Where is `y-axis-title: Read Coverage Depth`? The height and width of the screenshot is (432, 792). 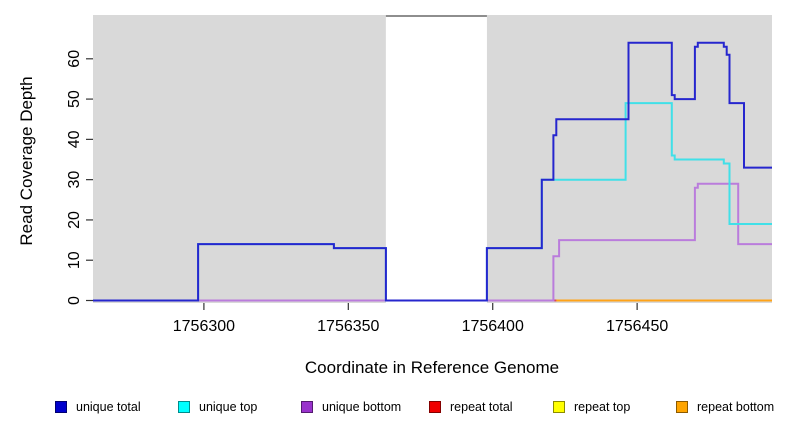
y-axis-title: Read Coverage Depth is located at coordinates (26, 161).